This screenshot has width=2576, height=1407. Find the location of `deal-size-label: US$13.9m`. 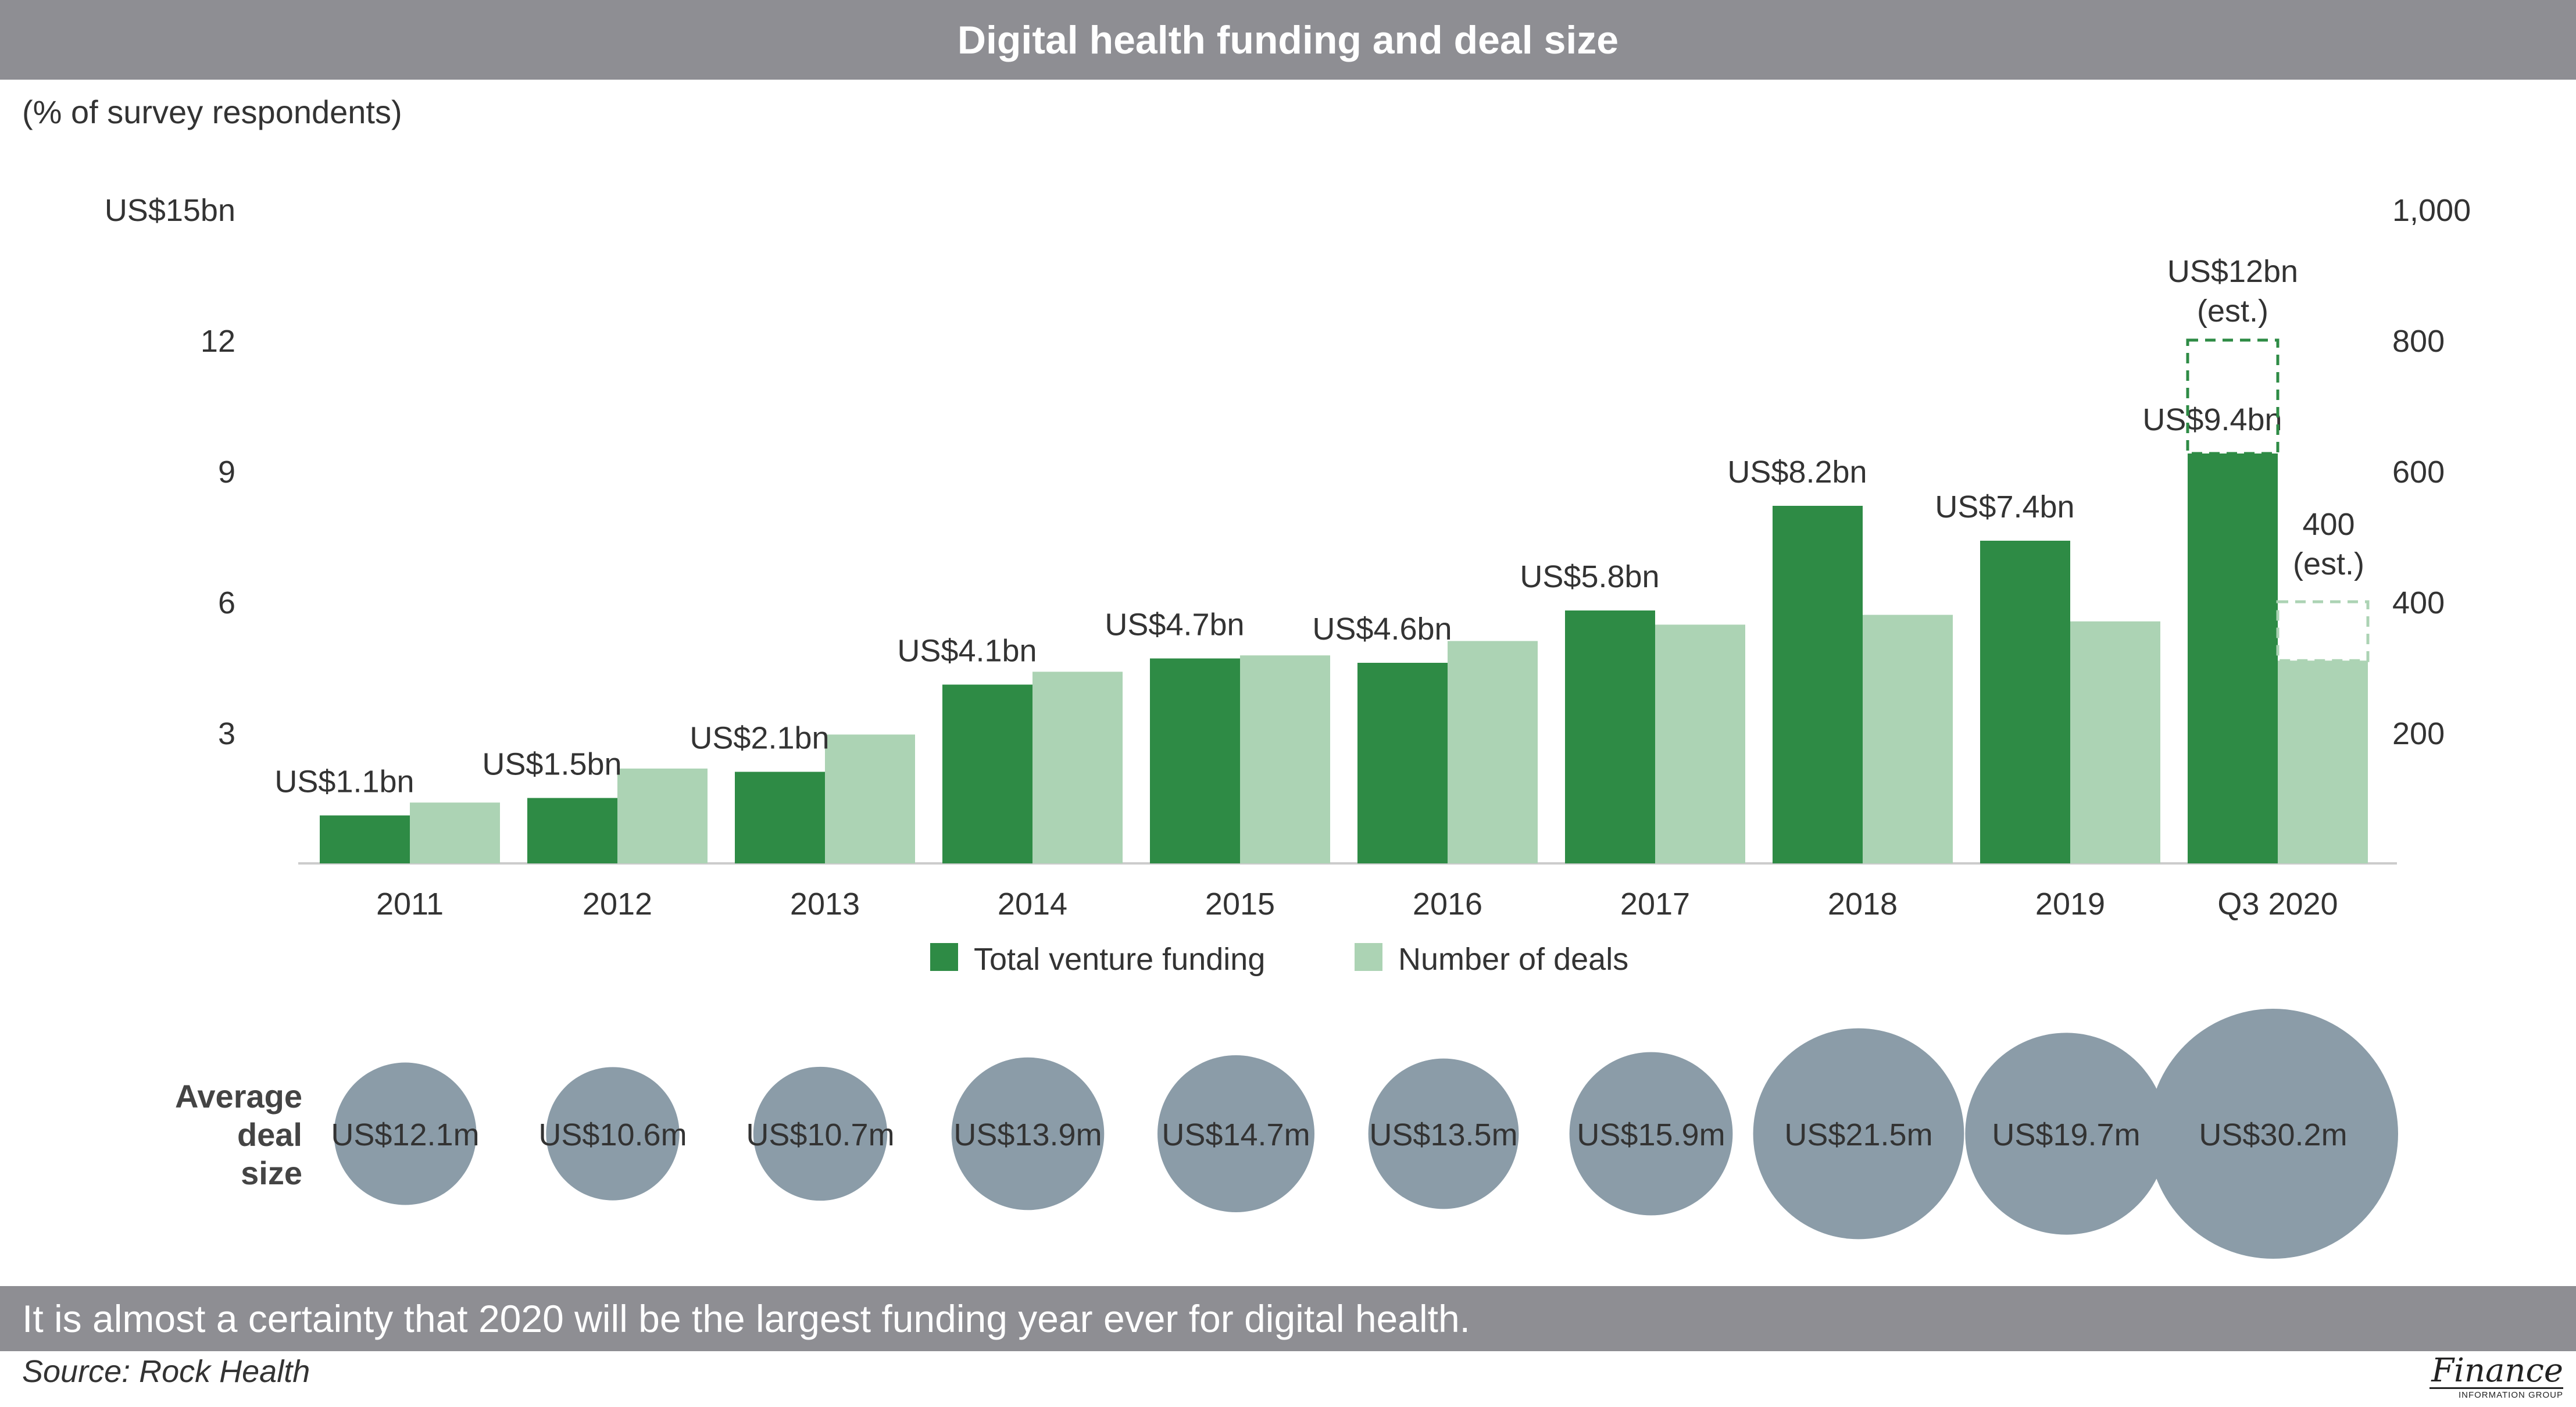

deal-size-label: US$13.9m is located at coordinates (1027, 1134).